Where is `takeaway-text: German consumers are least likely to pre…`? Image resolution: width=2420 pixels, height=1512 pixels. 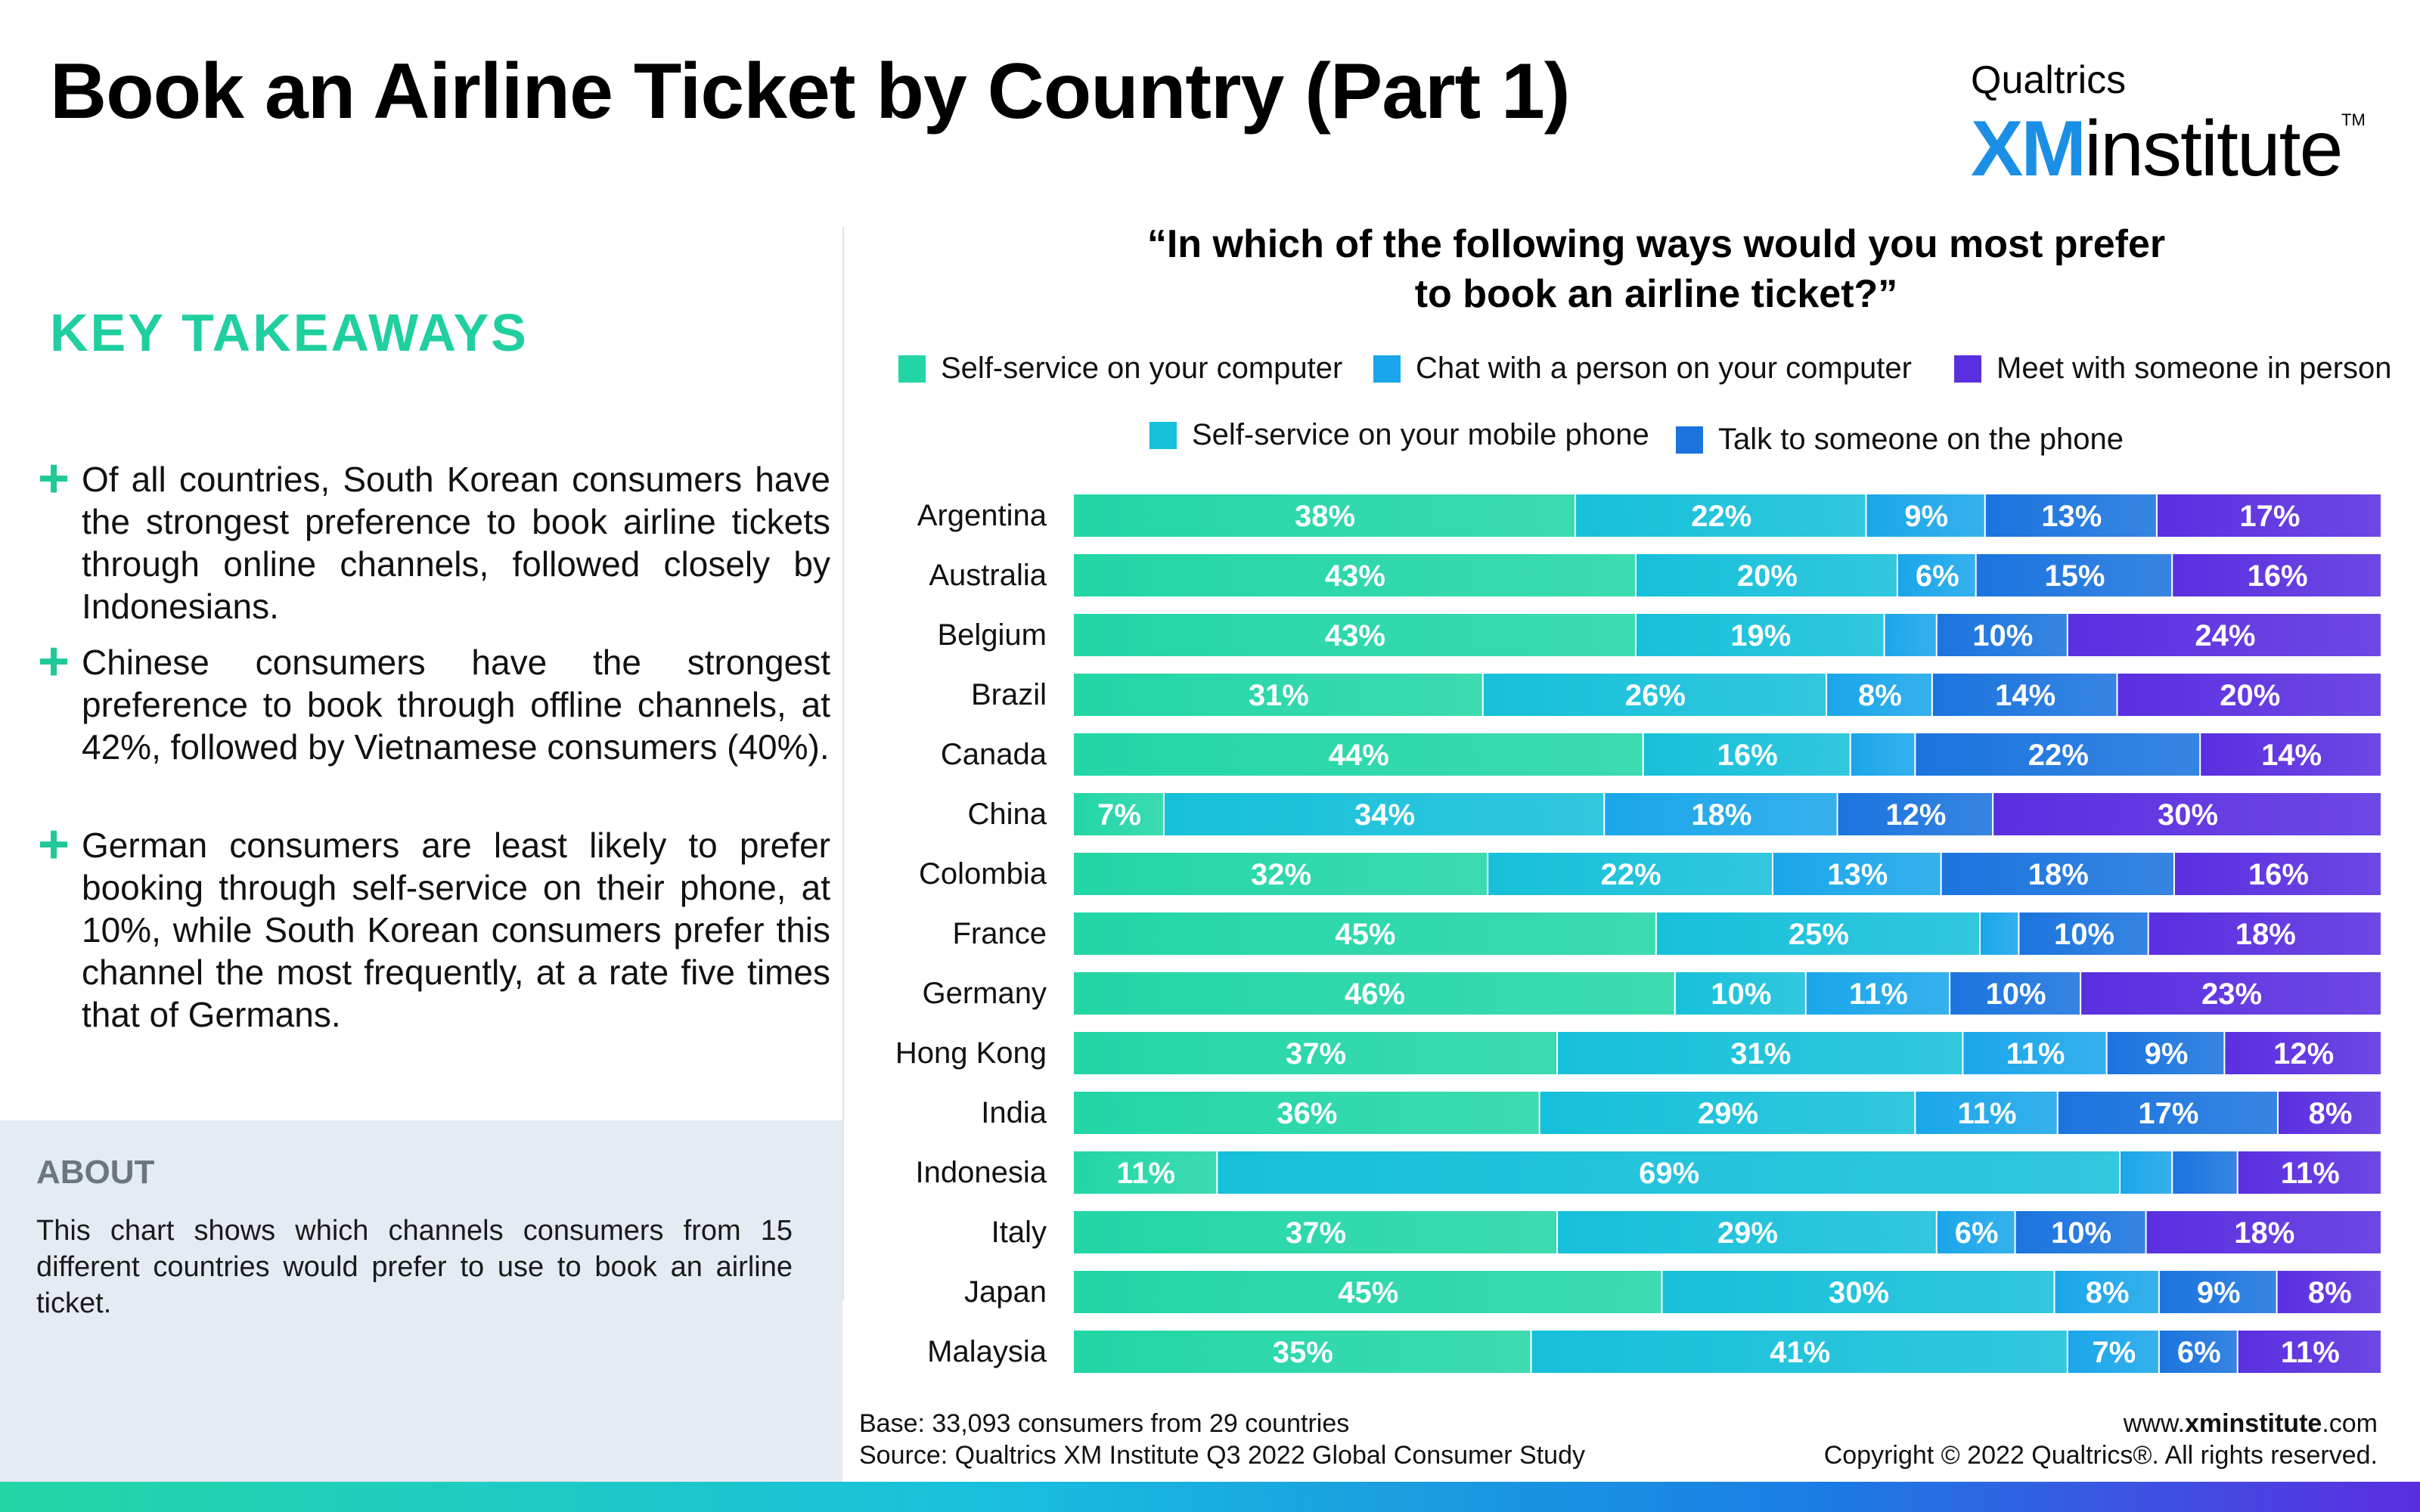 takeaway-text: German consumers are least likely to pre… is located at coordinates (456, 930).